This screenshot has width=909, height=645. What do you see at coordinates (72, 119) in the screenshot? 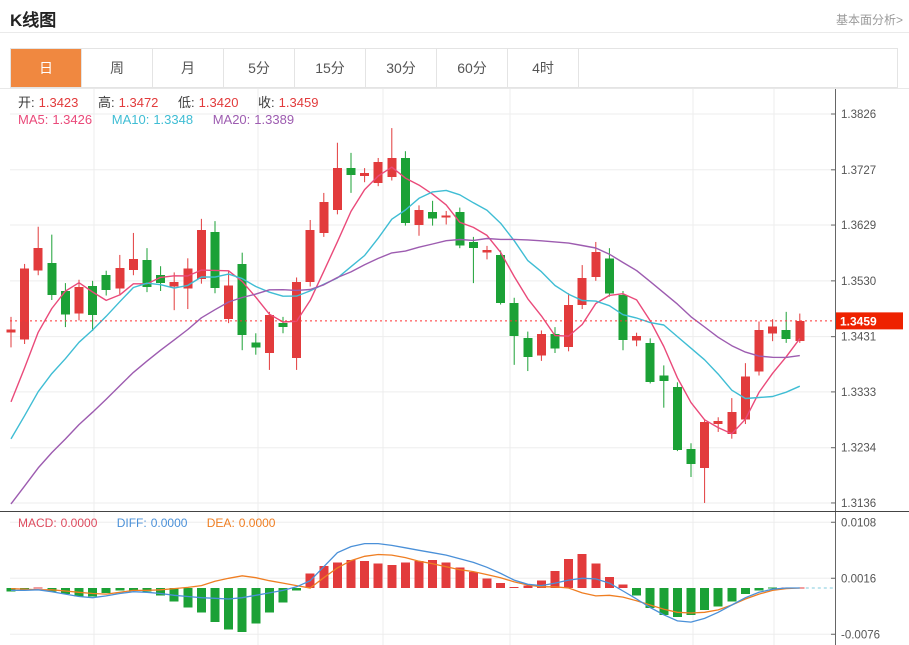
I see `ma5-value: 1.3426` at bounding box center [72, 119].